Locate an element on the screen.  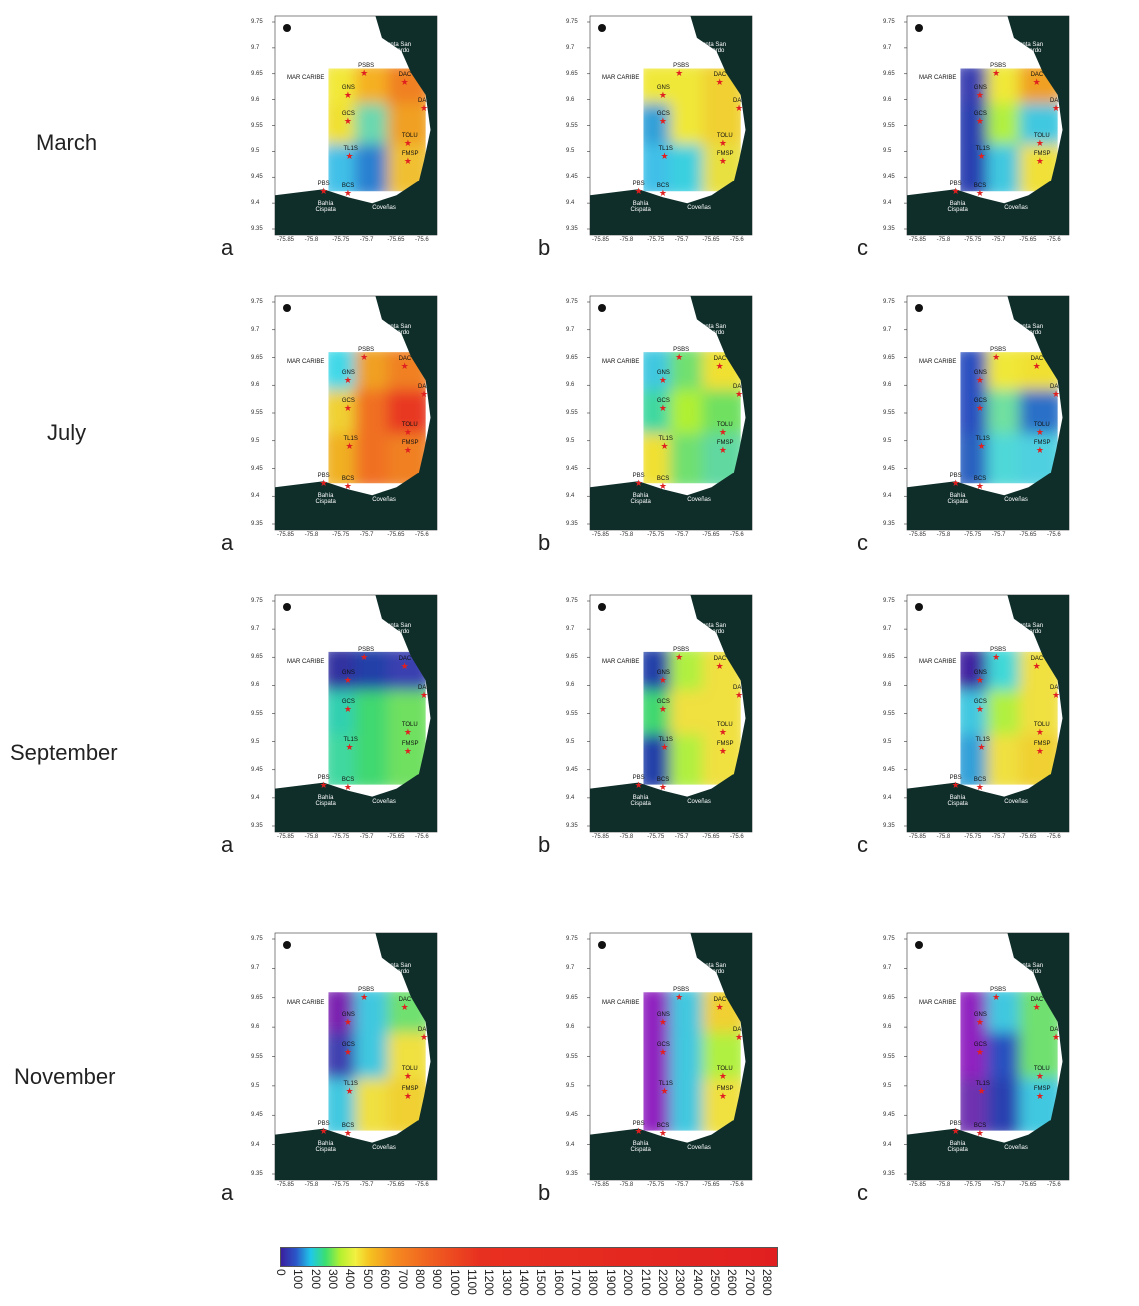
x-tick-label: -75.6 is located at coordinates (422, 837).